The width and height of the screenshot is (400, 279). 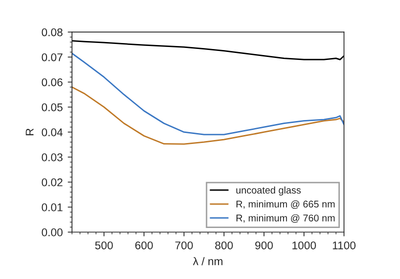 I want to click on x-tick-label: 700, so click(x=184, y=245).